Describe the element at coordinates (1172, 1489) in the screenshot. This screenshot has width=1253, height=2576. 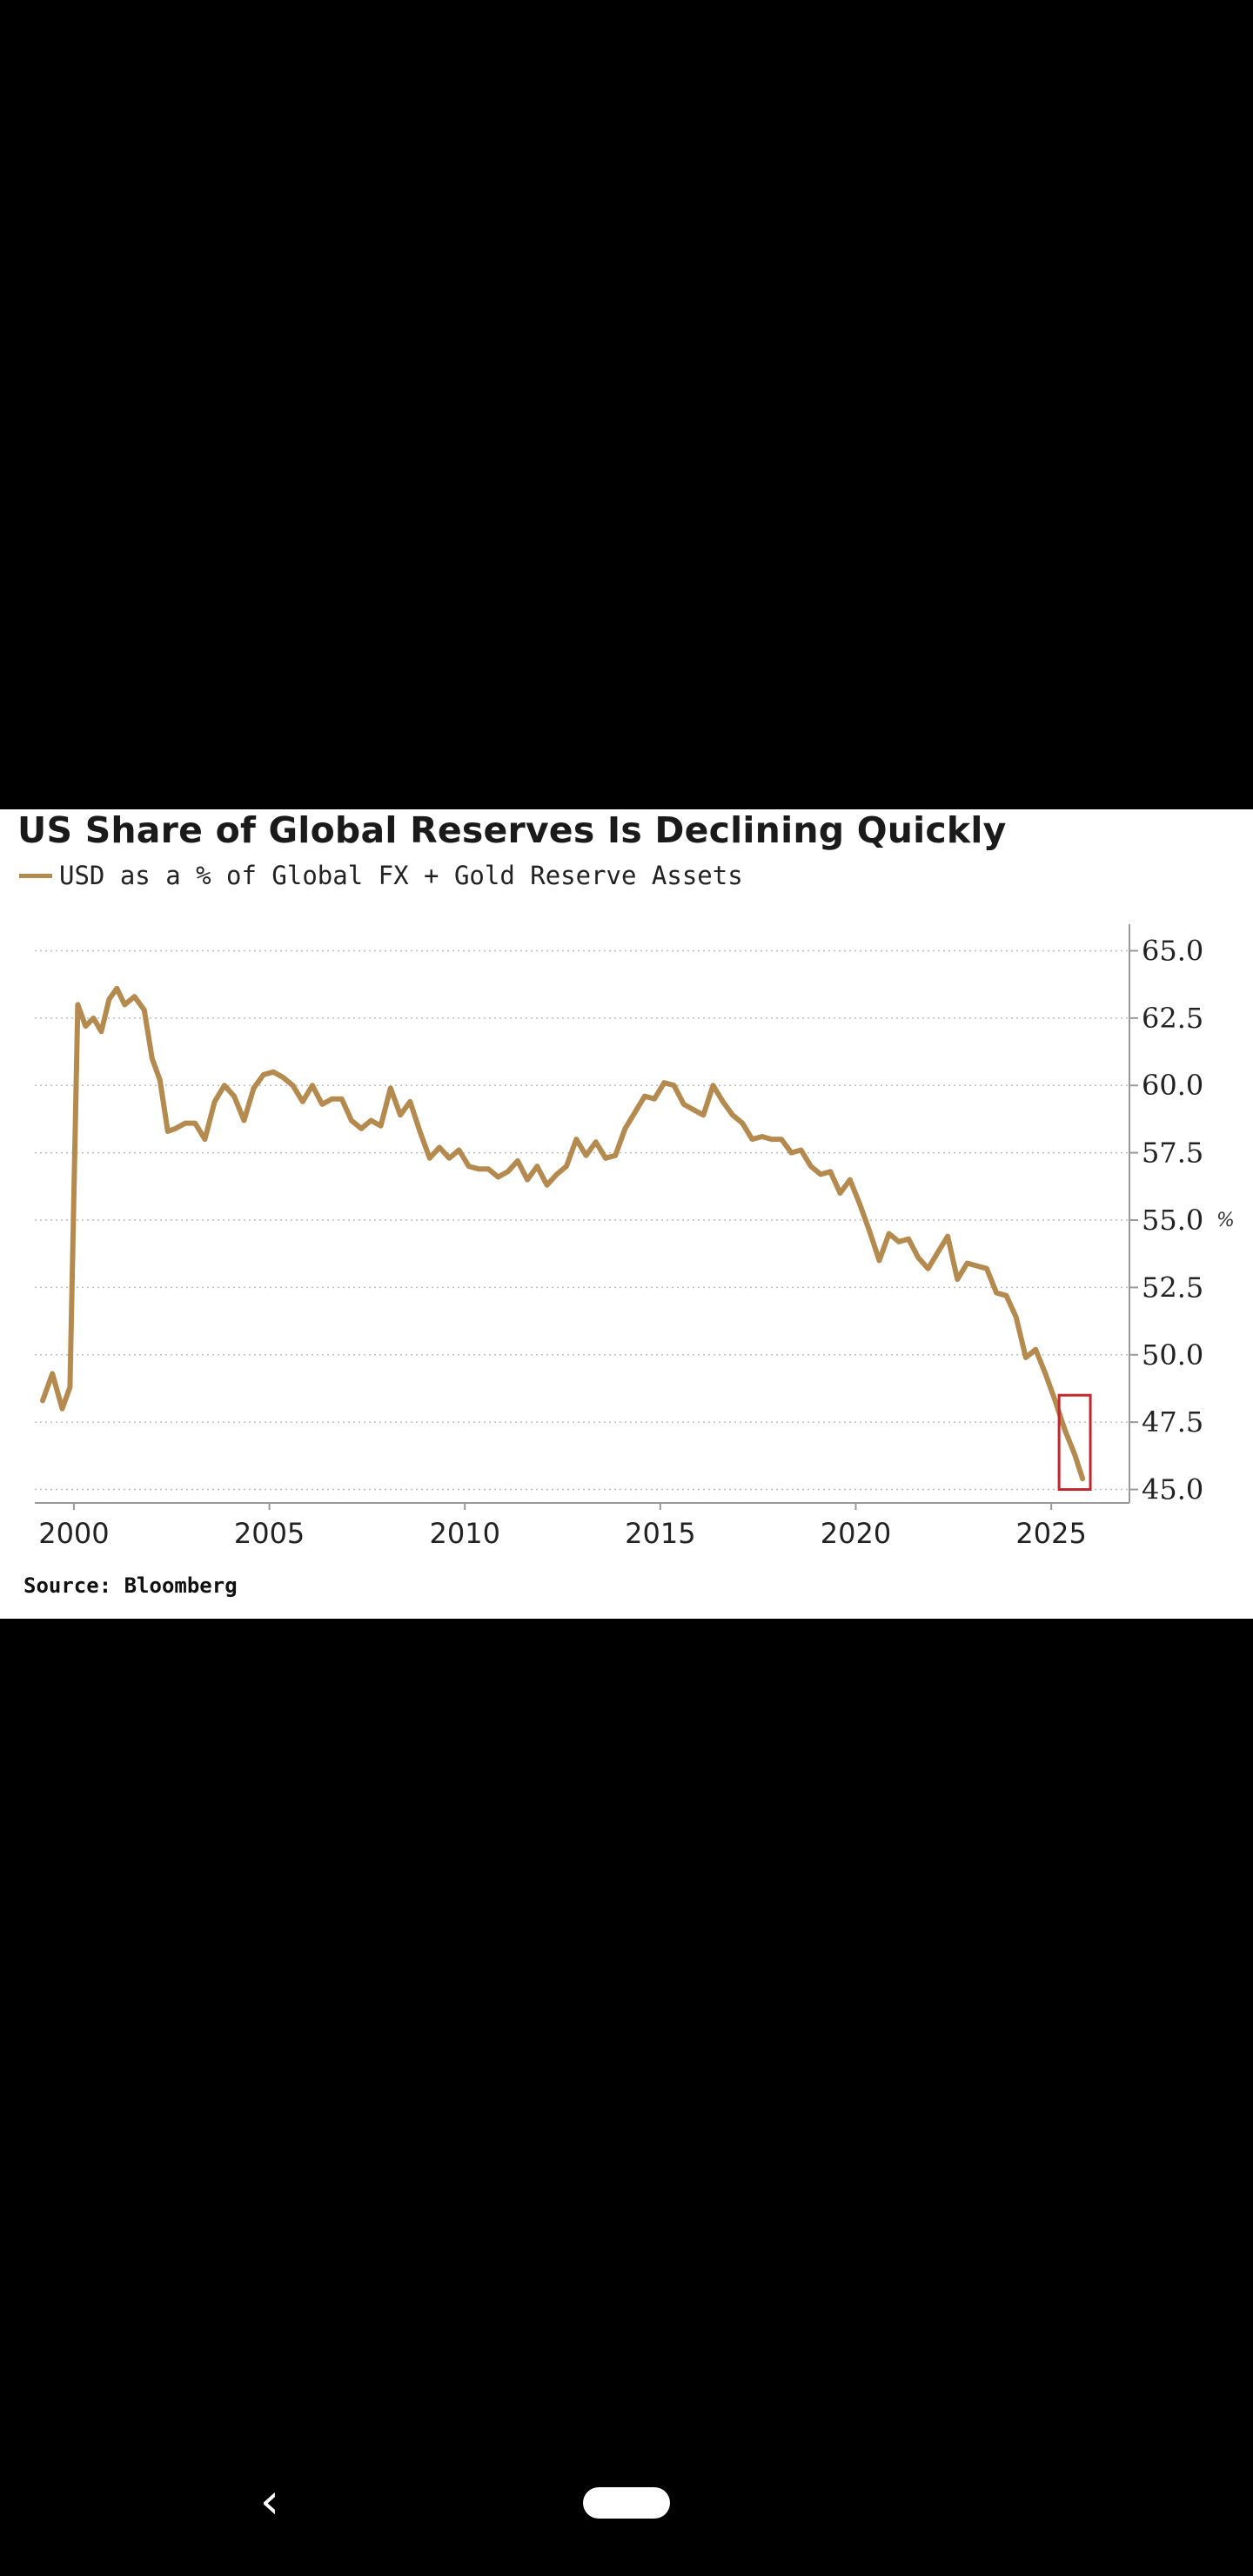
I see `y-tick-label: 45.0` at that location.